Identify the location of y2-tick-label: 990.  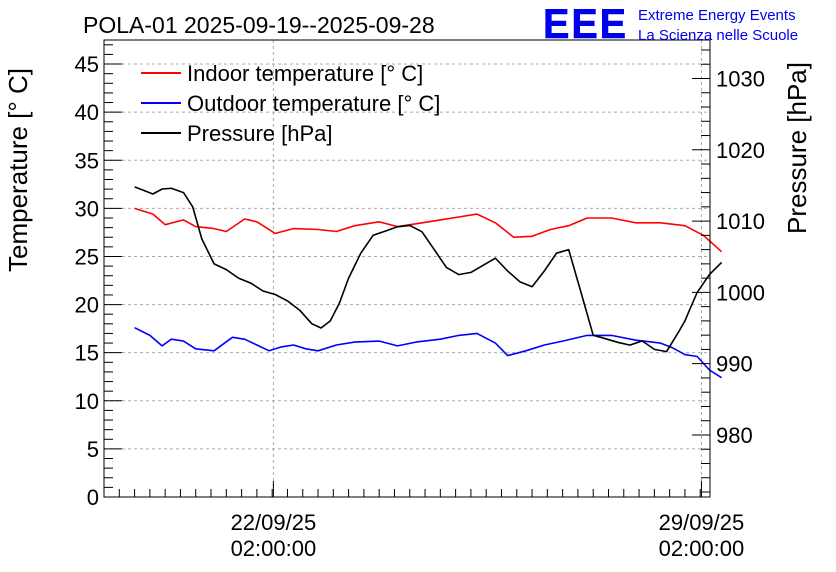
(734, 364).